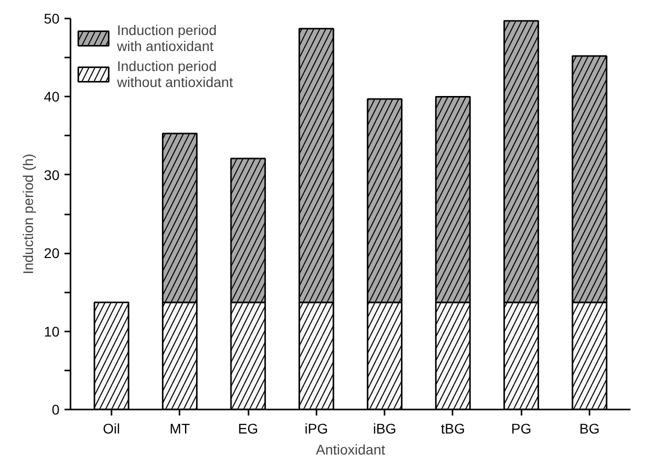 The height and width of the screenshot is (467, 648). I want to click on x-tick-label: BG, so click(589, 428).